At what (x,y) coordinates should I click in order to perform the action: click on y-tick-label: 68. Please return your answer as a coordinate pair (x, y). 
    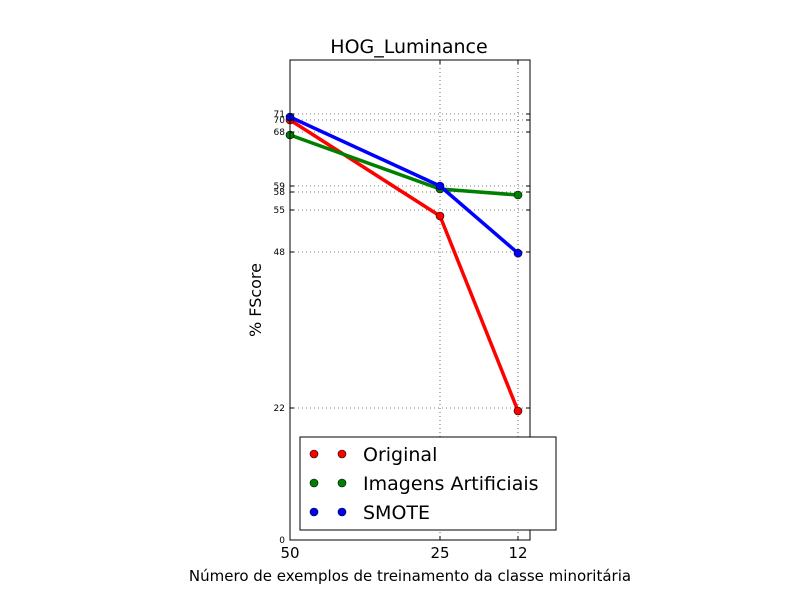
    Looking at the image, I should click on (280, 133).